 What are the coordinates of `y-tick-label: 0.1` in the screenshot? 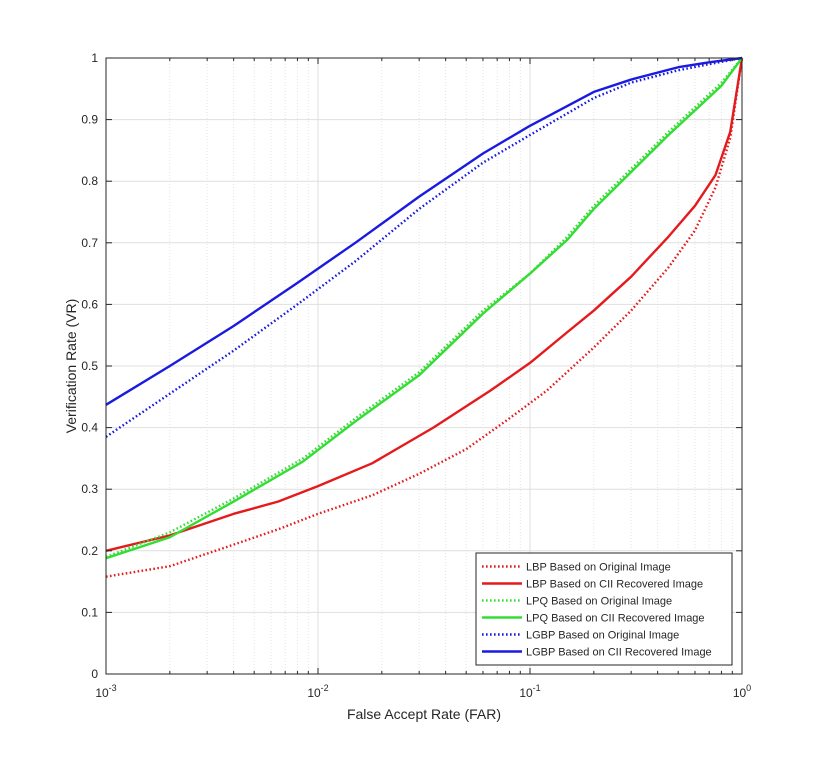 It's located at (89, 612).